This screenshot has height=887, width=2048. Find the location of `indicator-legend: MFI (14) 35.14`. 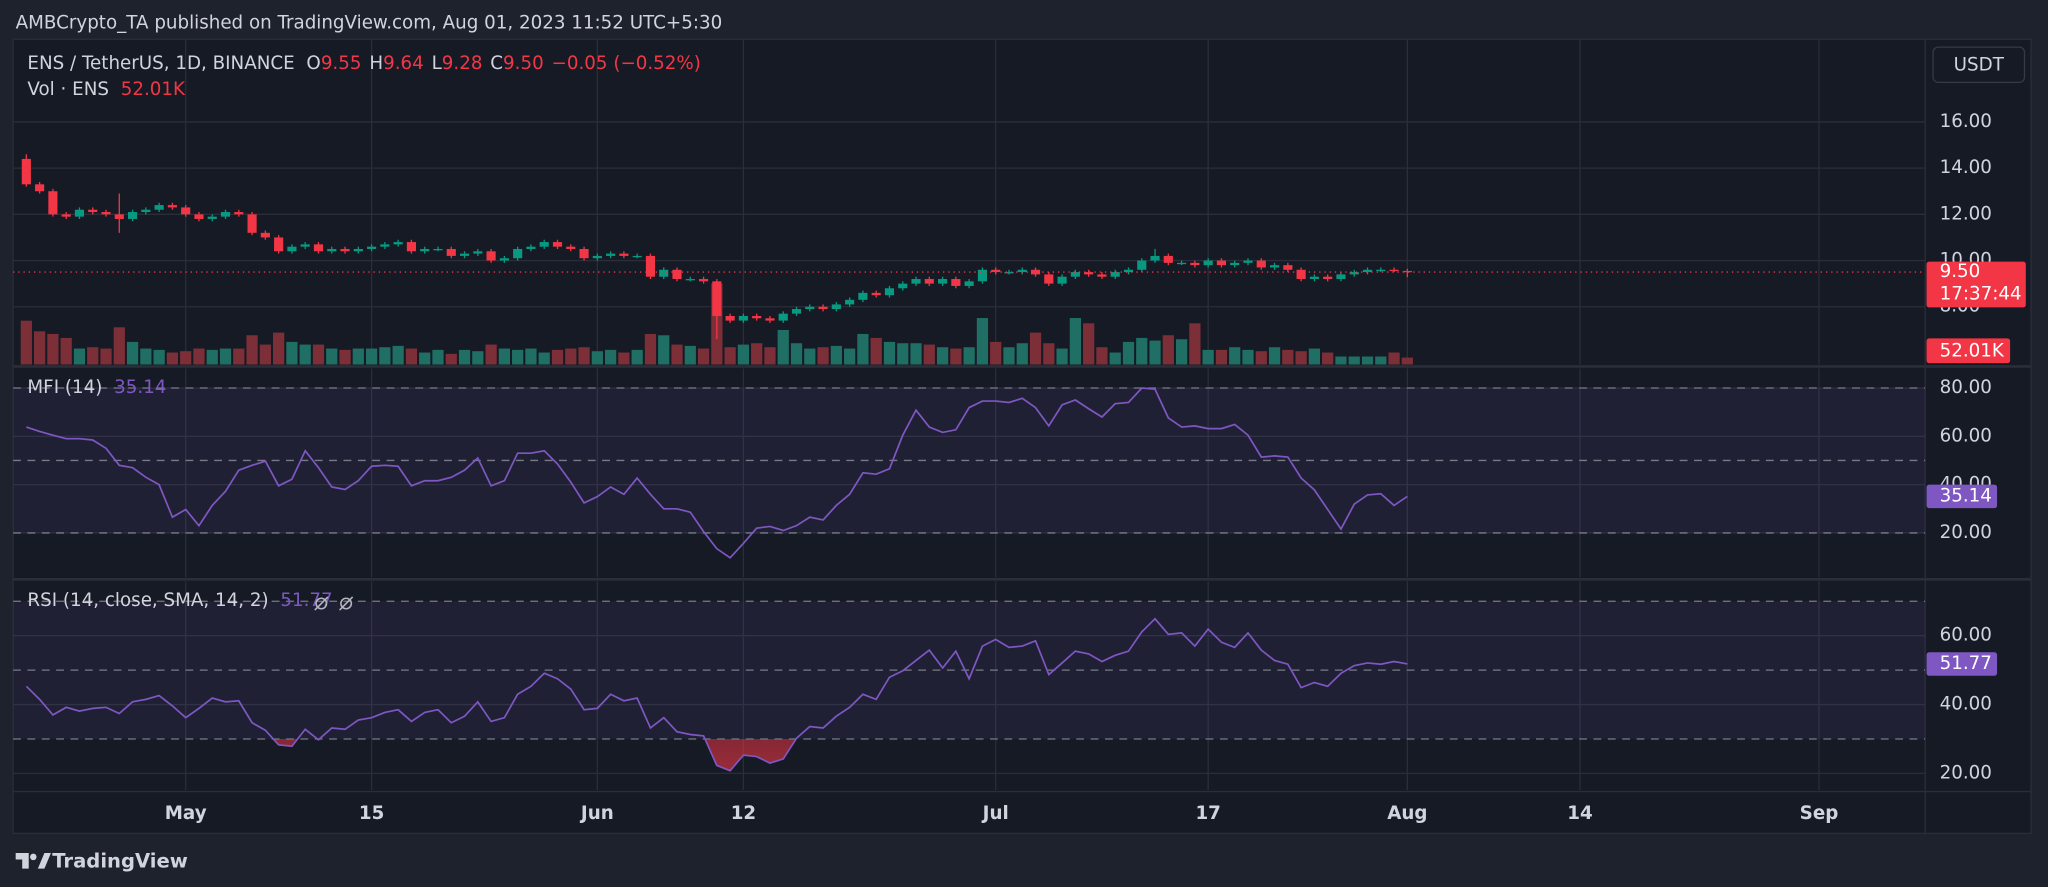

indicator-legend: MFI (14) 35.14 is located at coordinates (96, 387).